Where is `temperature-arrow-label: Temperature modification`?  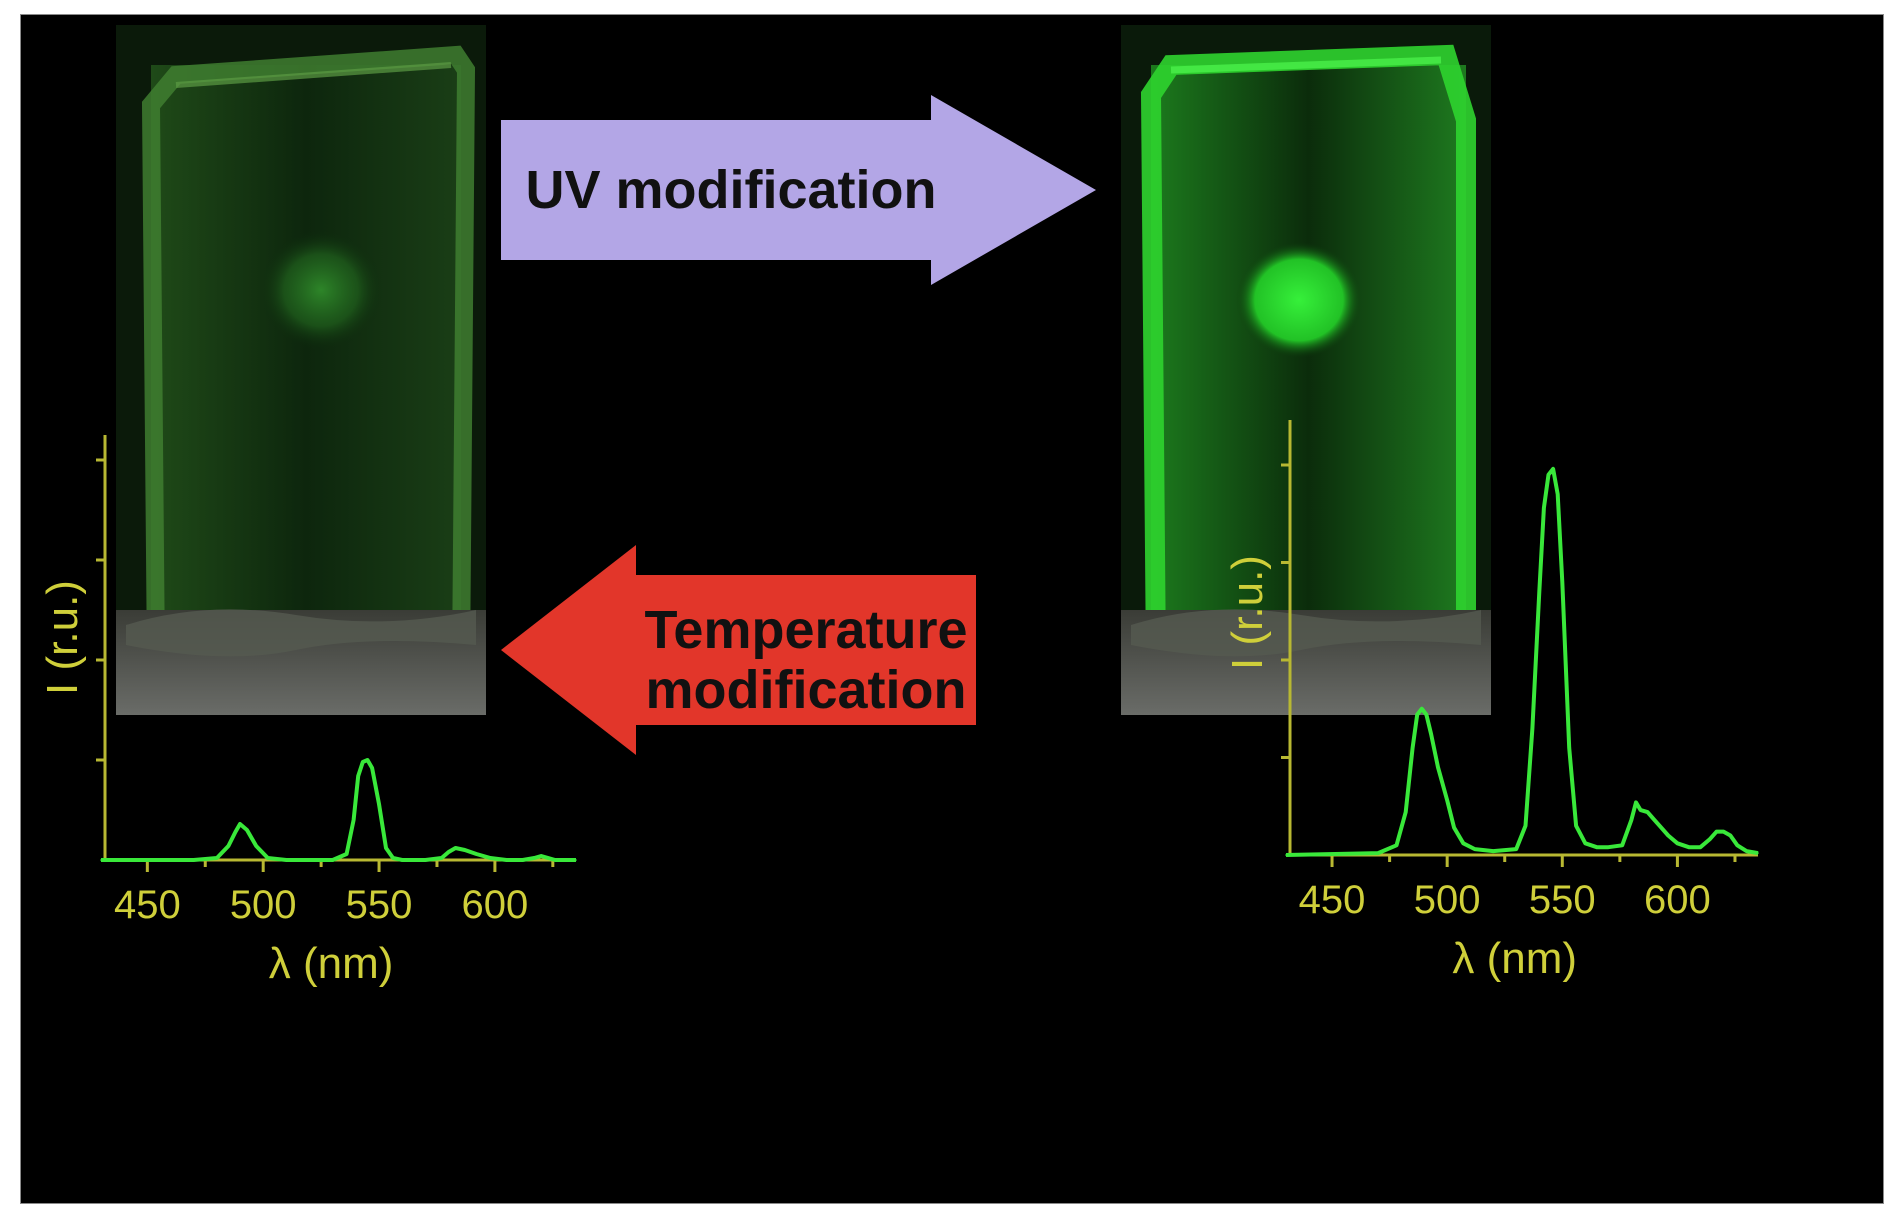 temperature-arrow-label: Temperature modification is located at coordinates (806, 660).